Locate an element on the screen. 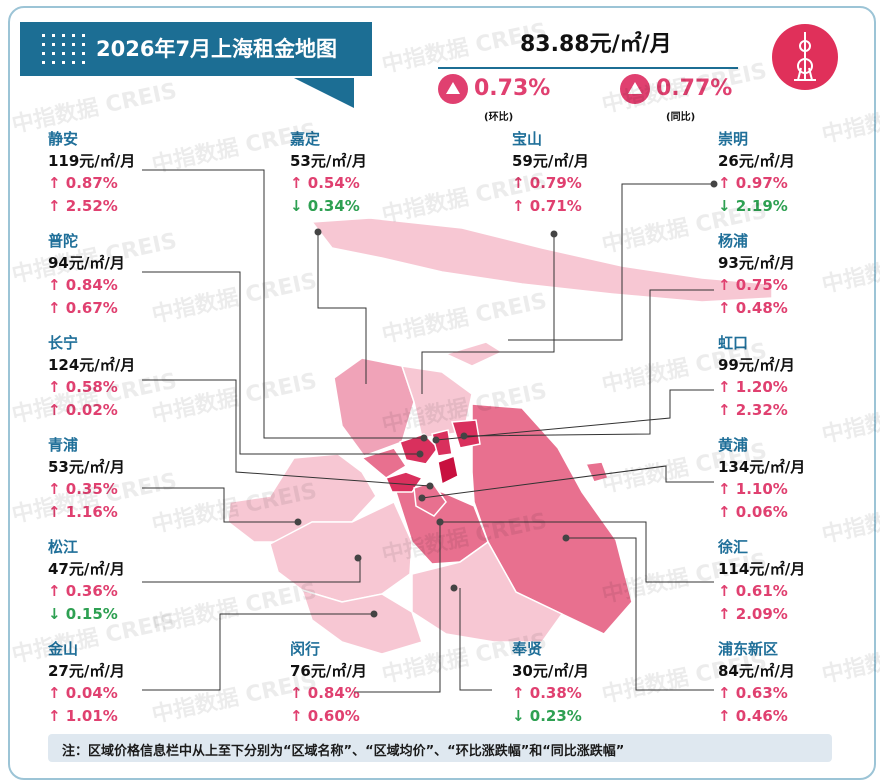 This screenshot has width=880, height=784. district-mom-change: ↑ 0.61% is located at coordinates (753, 591).